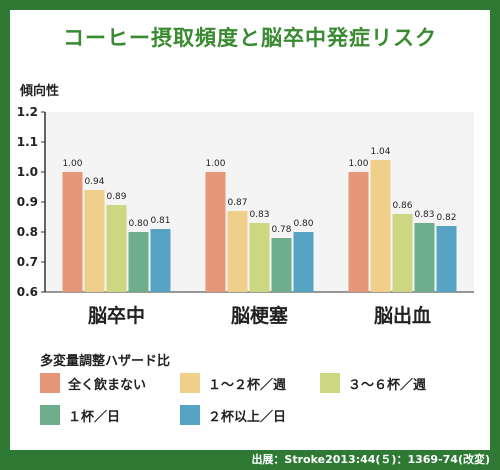 The height and width of the screenshot is (470, 500). What do you see at coordinates (40, 91) in the screenshot?
I see `y-axis-label: 傾向性` at bounding box center [40, 91].